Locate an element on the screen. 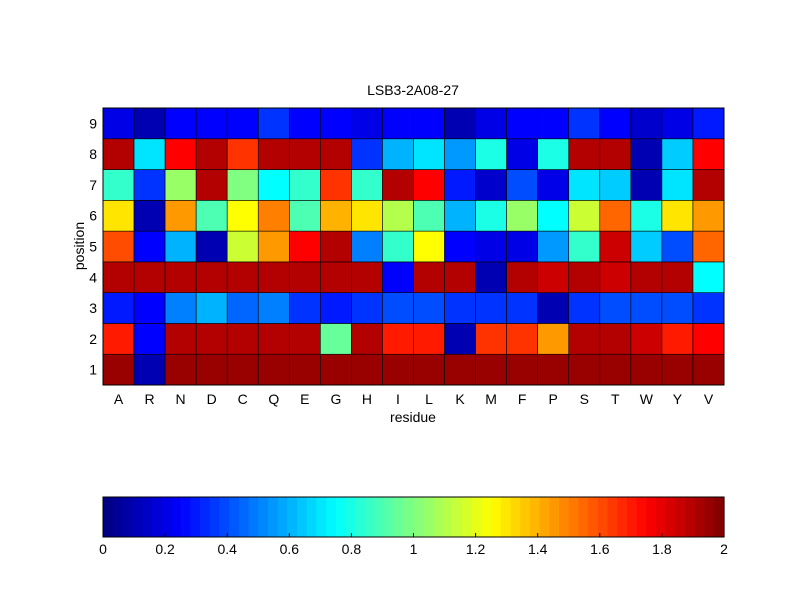 The width and height of the screenshot is (800, 605). x-tick-label-E: E is located at coordinates (304, 399).